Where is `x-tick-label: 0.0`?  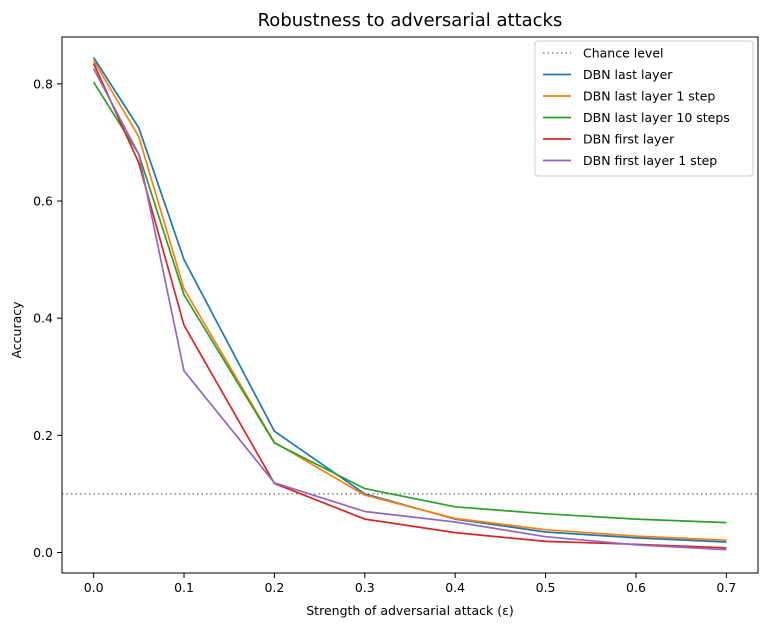
x-tick-label: 0.0 is located at coordinates (94, 587).